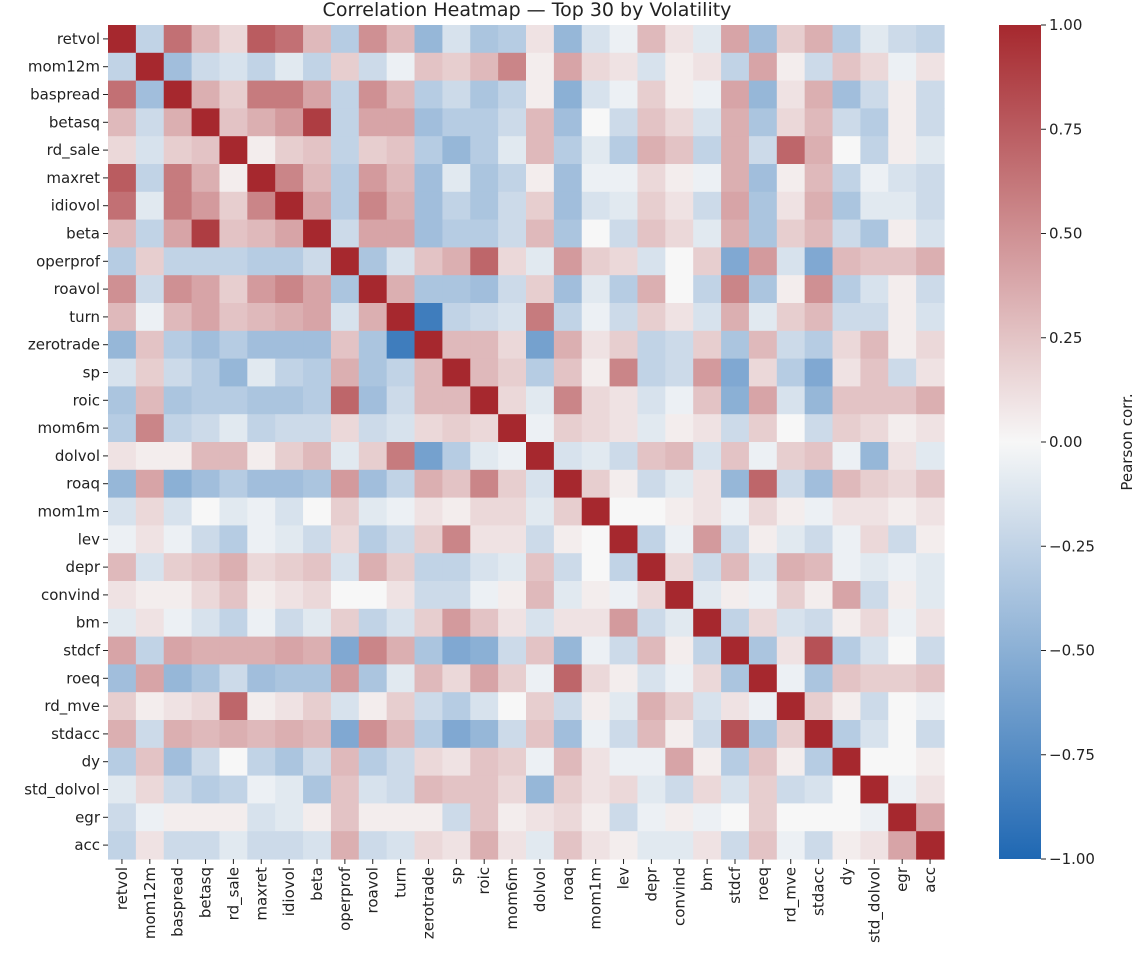  Describe the element at coordinates (289, 595) in the screenshot. I see `heatmap-cell-convind-idiovol` at that location.